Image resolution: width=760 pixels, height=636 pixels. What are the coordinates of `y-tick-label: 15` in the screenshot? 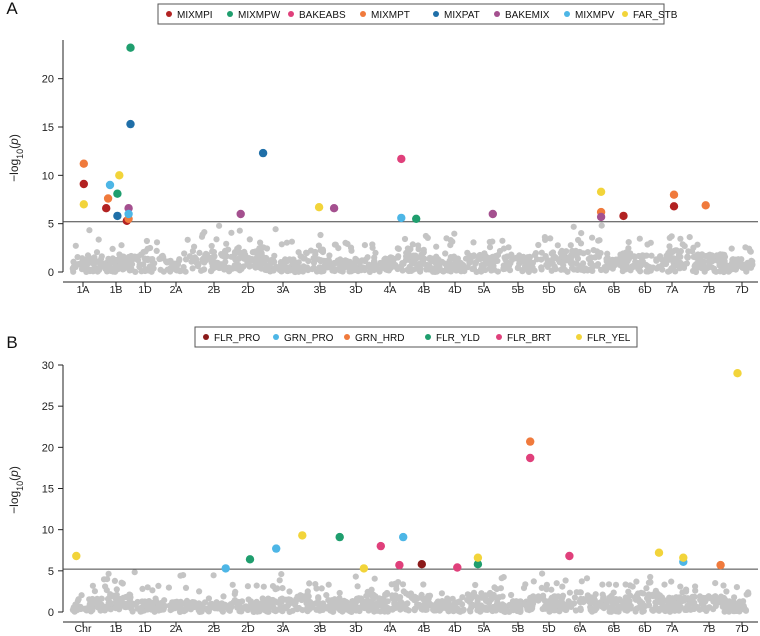 It's located at (48, 490).